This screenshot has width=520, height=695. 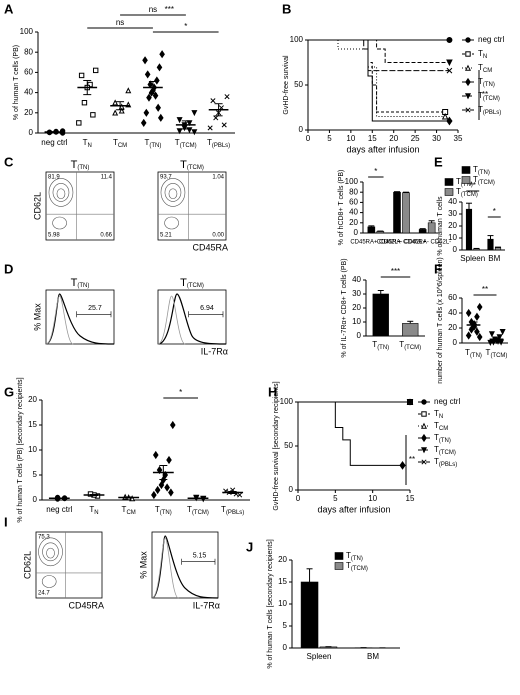 I want to click on label-part: CM, so click(x=487, y=71).